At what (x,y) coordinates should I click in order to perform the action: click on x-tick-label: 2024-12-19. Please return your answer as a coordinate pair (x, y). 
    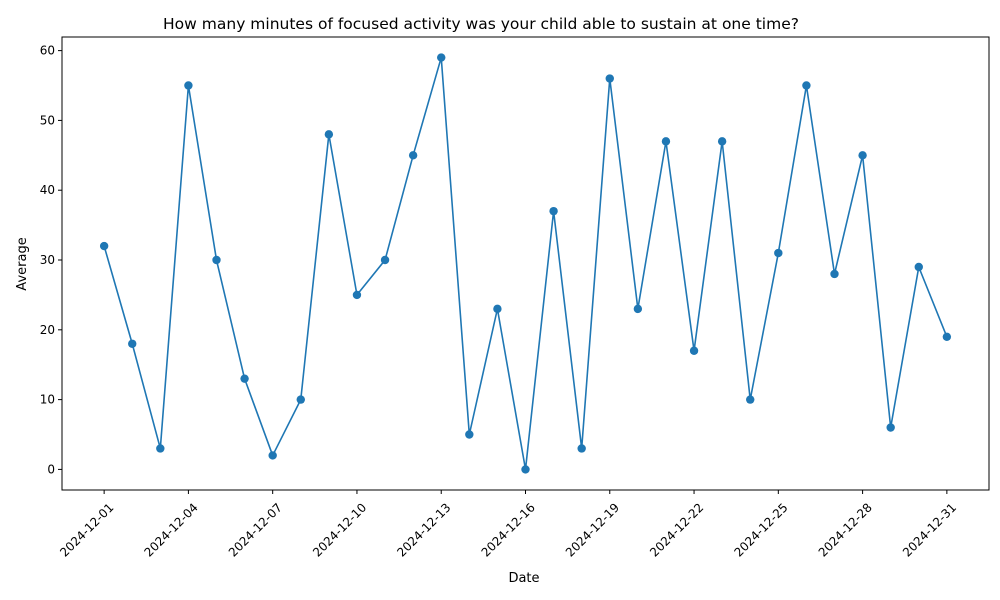
    Looking at the image, I should click on (592, 529).